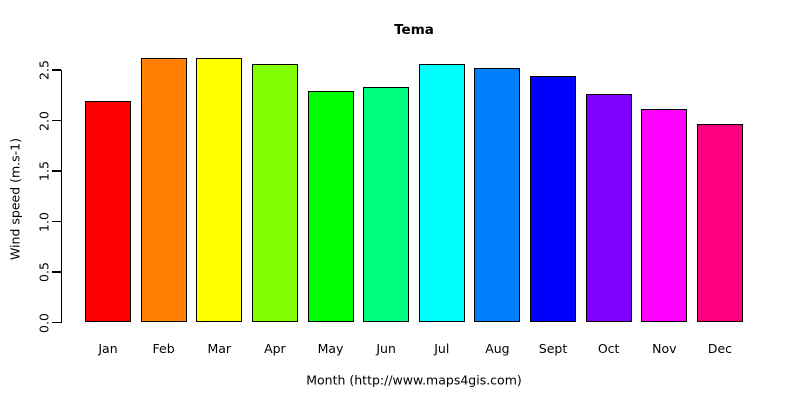 This screenshot has width=800, height=400. I want to click on y-tick-label: 2.5, so click(44, 70).